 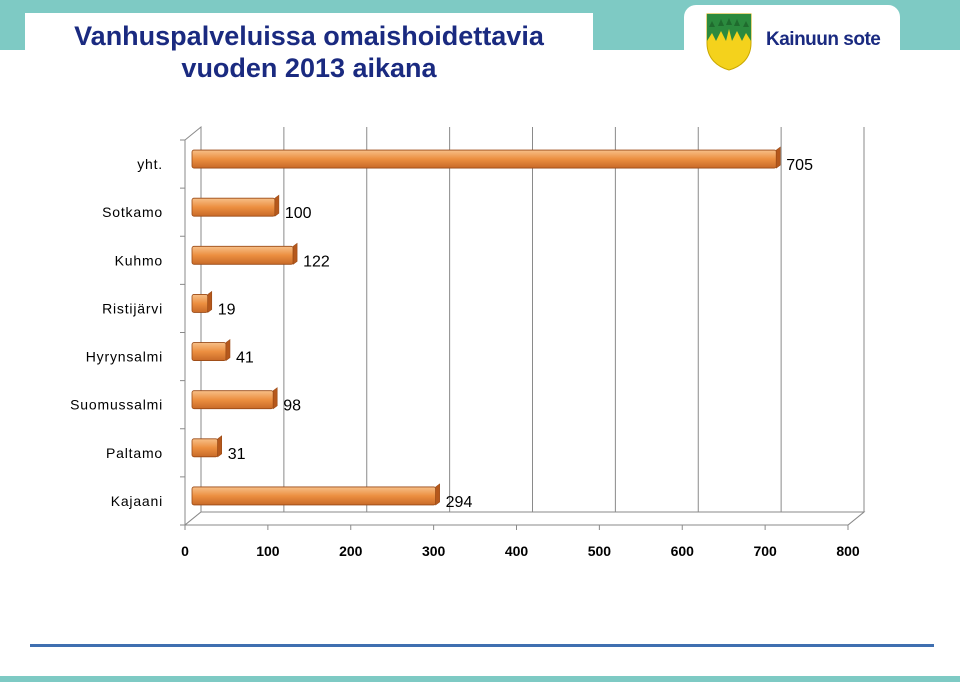 What do you see at coordinates (268, 551) in the screenshot?
I see `x-tick-label: 100` at bounding box center [268, 551].